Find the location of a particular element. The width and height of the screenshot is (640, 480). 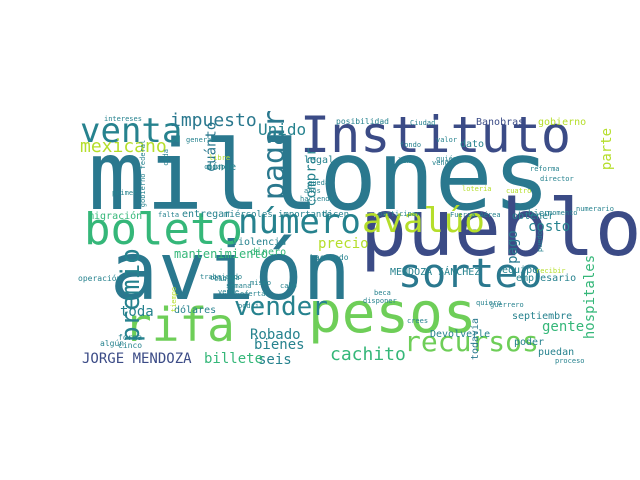

word-106: tiempo is located at coordinates (174, 299).